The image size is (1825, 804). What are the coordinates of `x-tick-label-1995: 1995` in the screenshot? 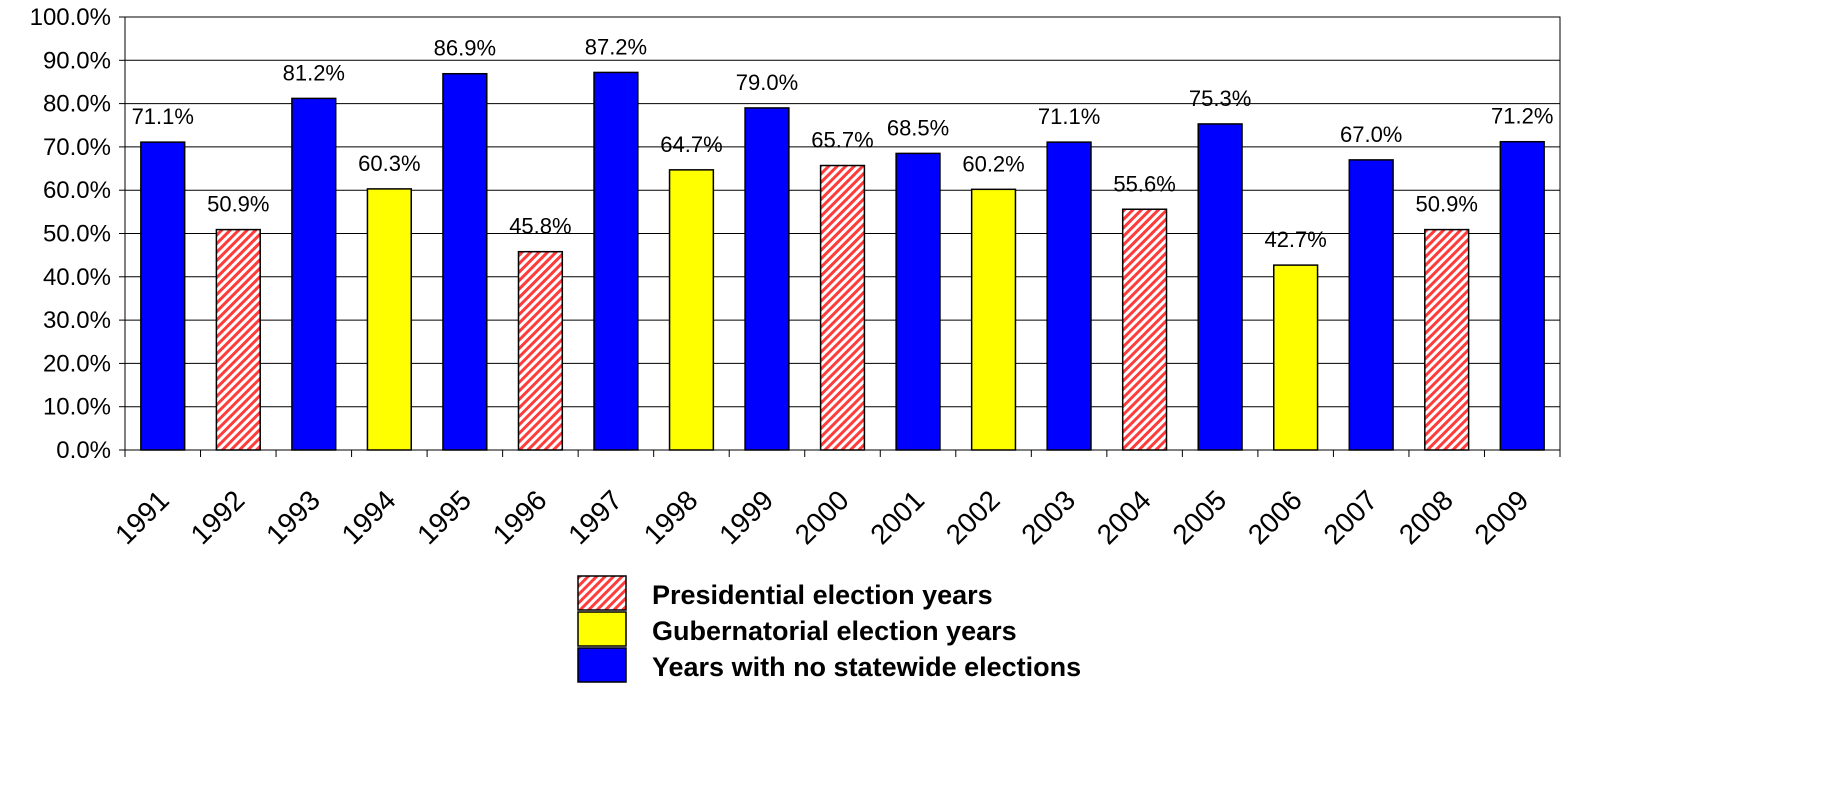 It's located at (444, 517).